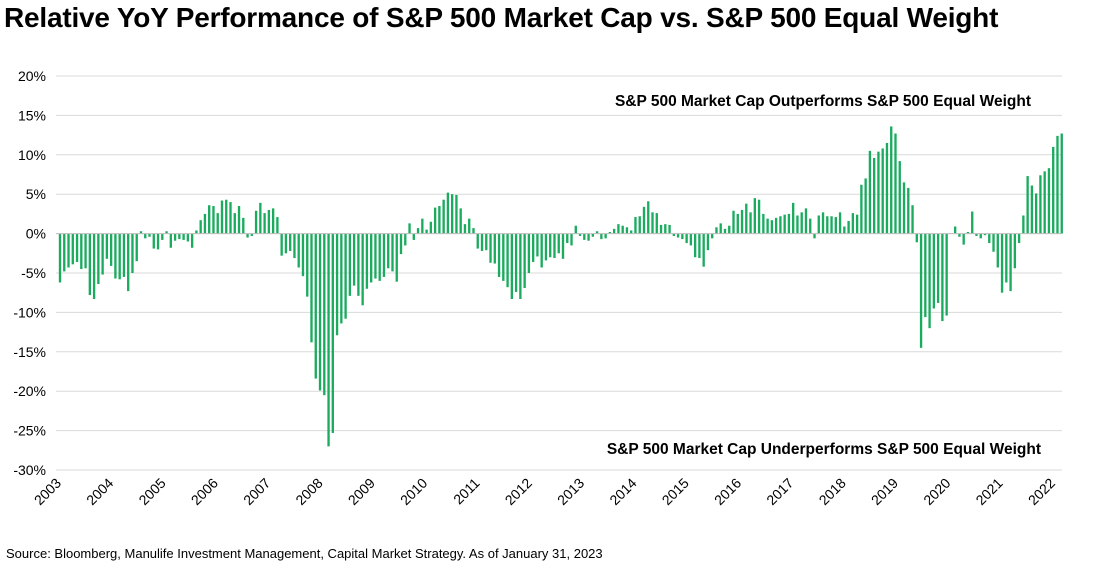 This screenshot has width=1099, height=573. I want to click on y-tick-label: -25%, so click(29, 431).